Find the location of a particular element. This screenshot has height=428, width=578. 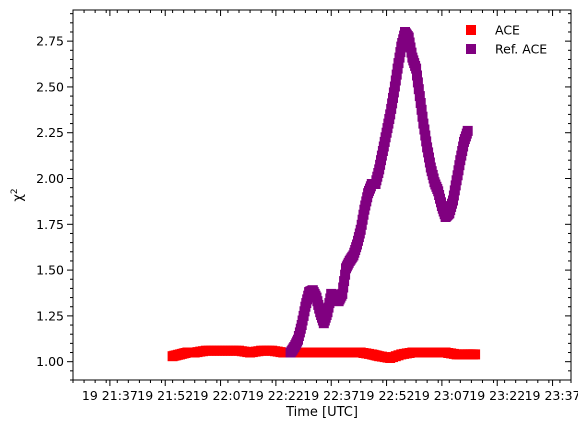

data-point-ace is located at coordinates (475, 354).